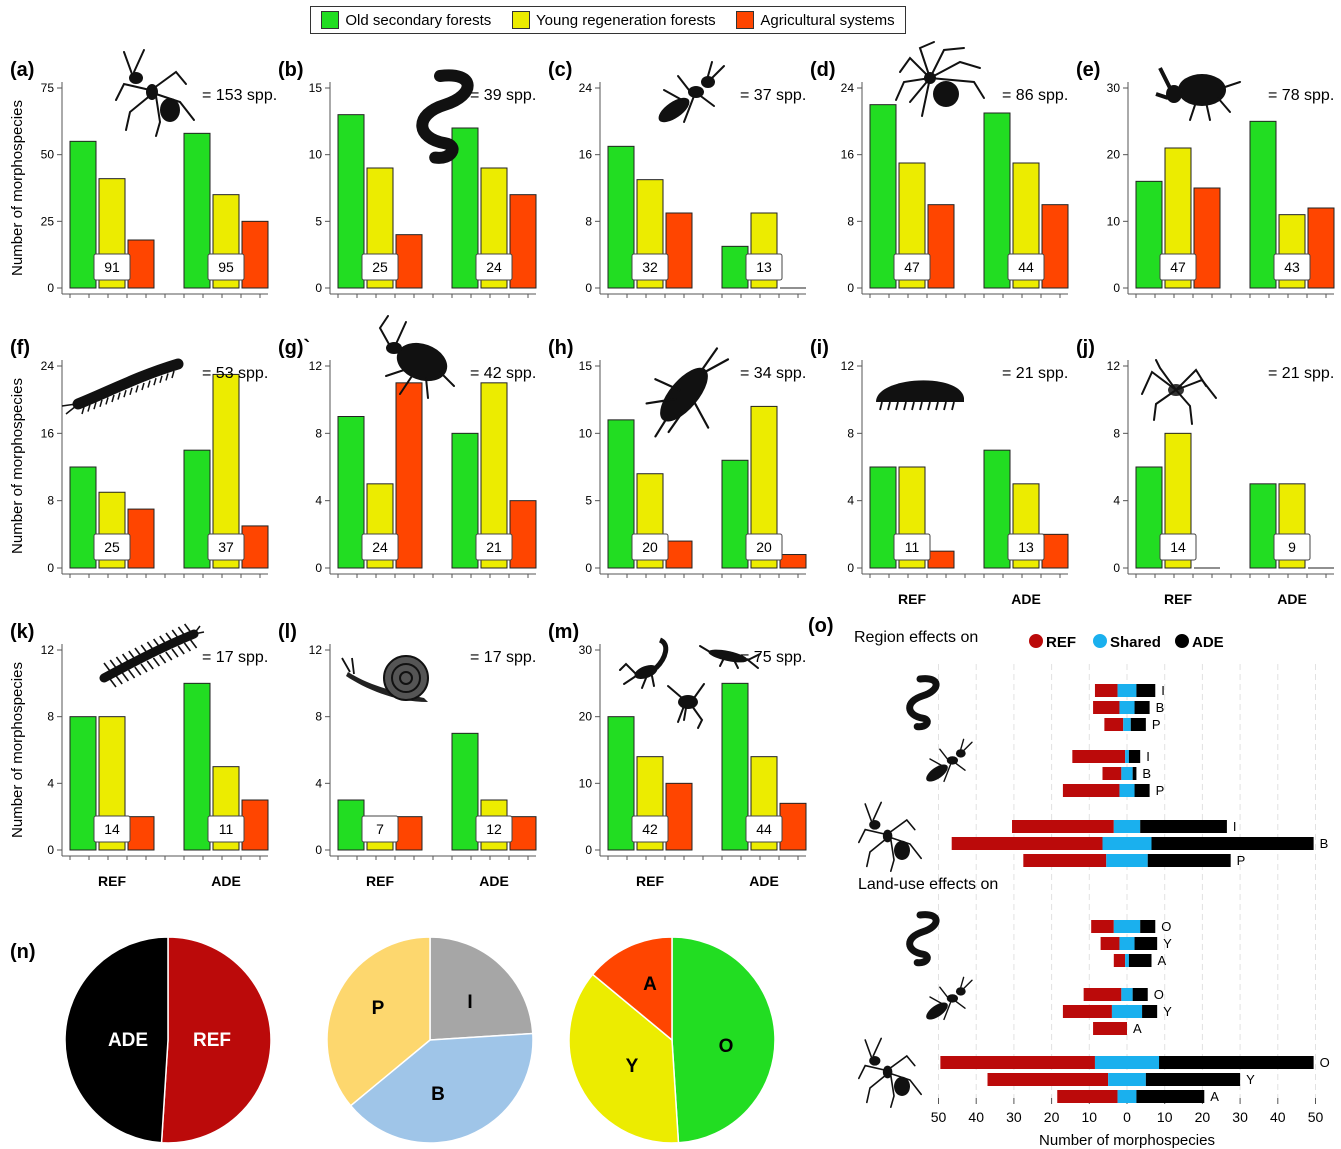 This screenshot has width=1341, height=1149. Describe the element at coordinates (1208, 642) in the screenshot. I see `legend-label: ADE` at that location.